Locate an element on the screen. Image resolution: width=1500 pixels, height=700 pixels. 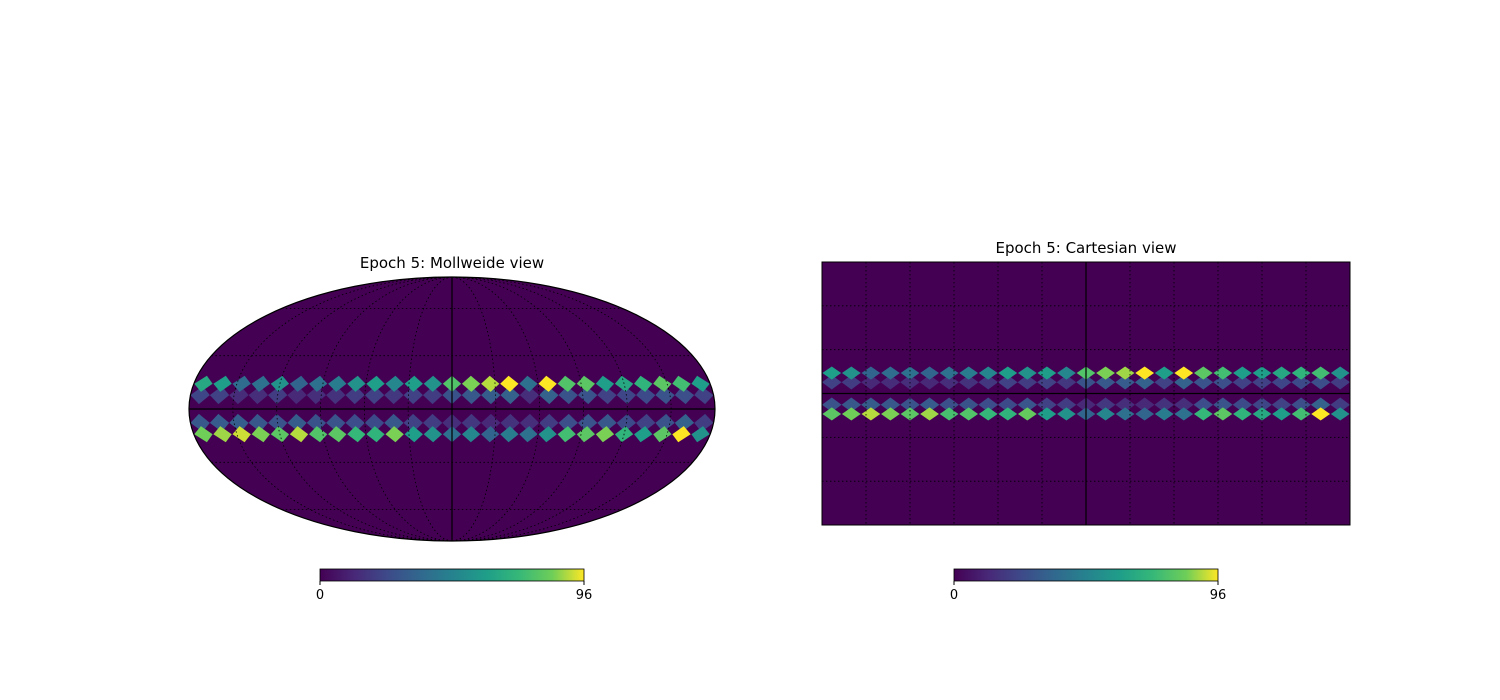
cartesian-graticule is located at coordinates (1086, 393).